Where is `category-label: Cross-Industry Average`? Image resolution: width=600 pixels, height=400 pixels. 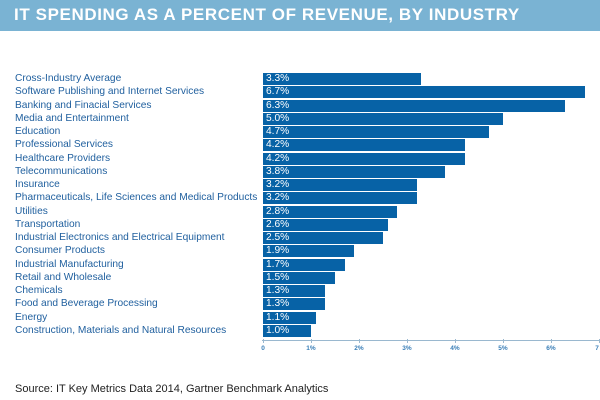 category-label: Cross-Industry Average is located at coordinates (68, 78).